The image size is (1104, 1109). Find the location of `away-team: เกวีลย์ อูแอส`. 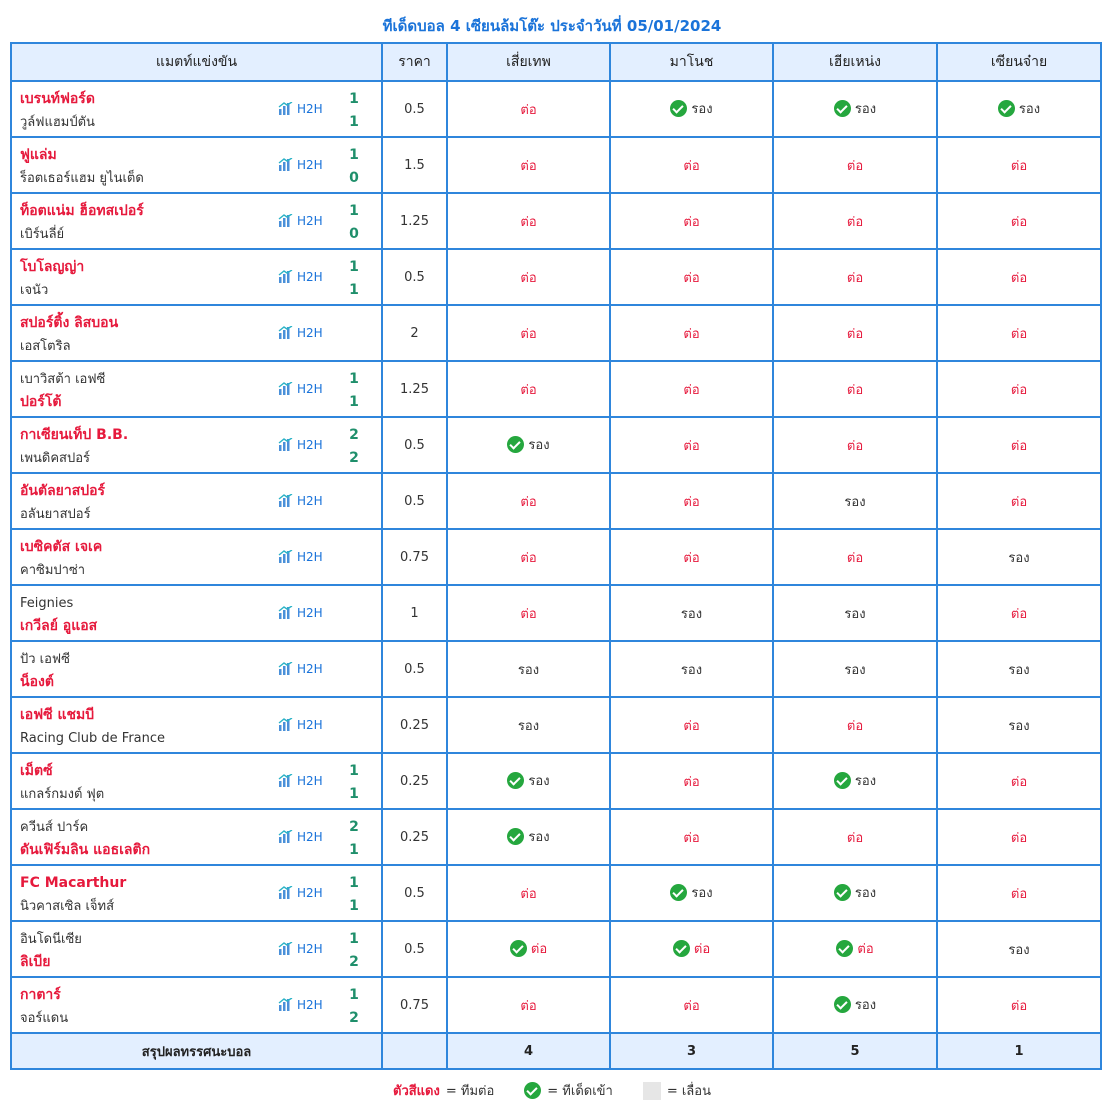

away-team: เกวีลย์ อูแอส is located at coordinates (59, 626).